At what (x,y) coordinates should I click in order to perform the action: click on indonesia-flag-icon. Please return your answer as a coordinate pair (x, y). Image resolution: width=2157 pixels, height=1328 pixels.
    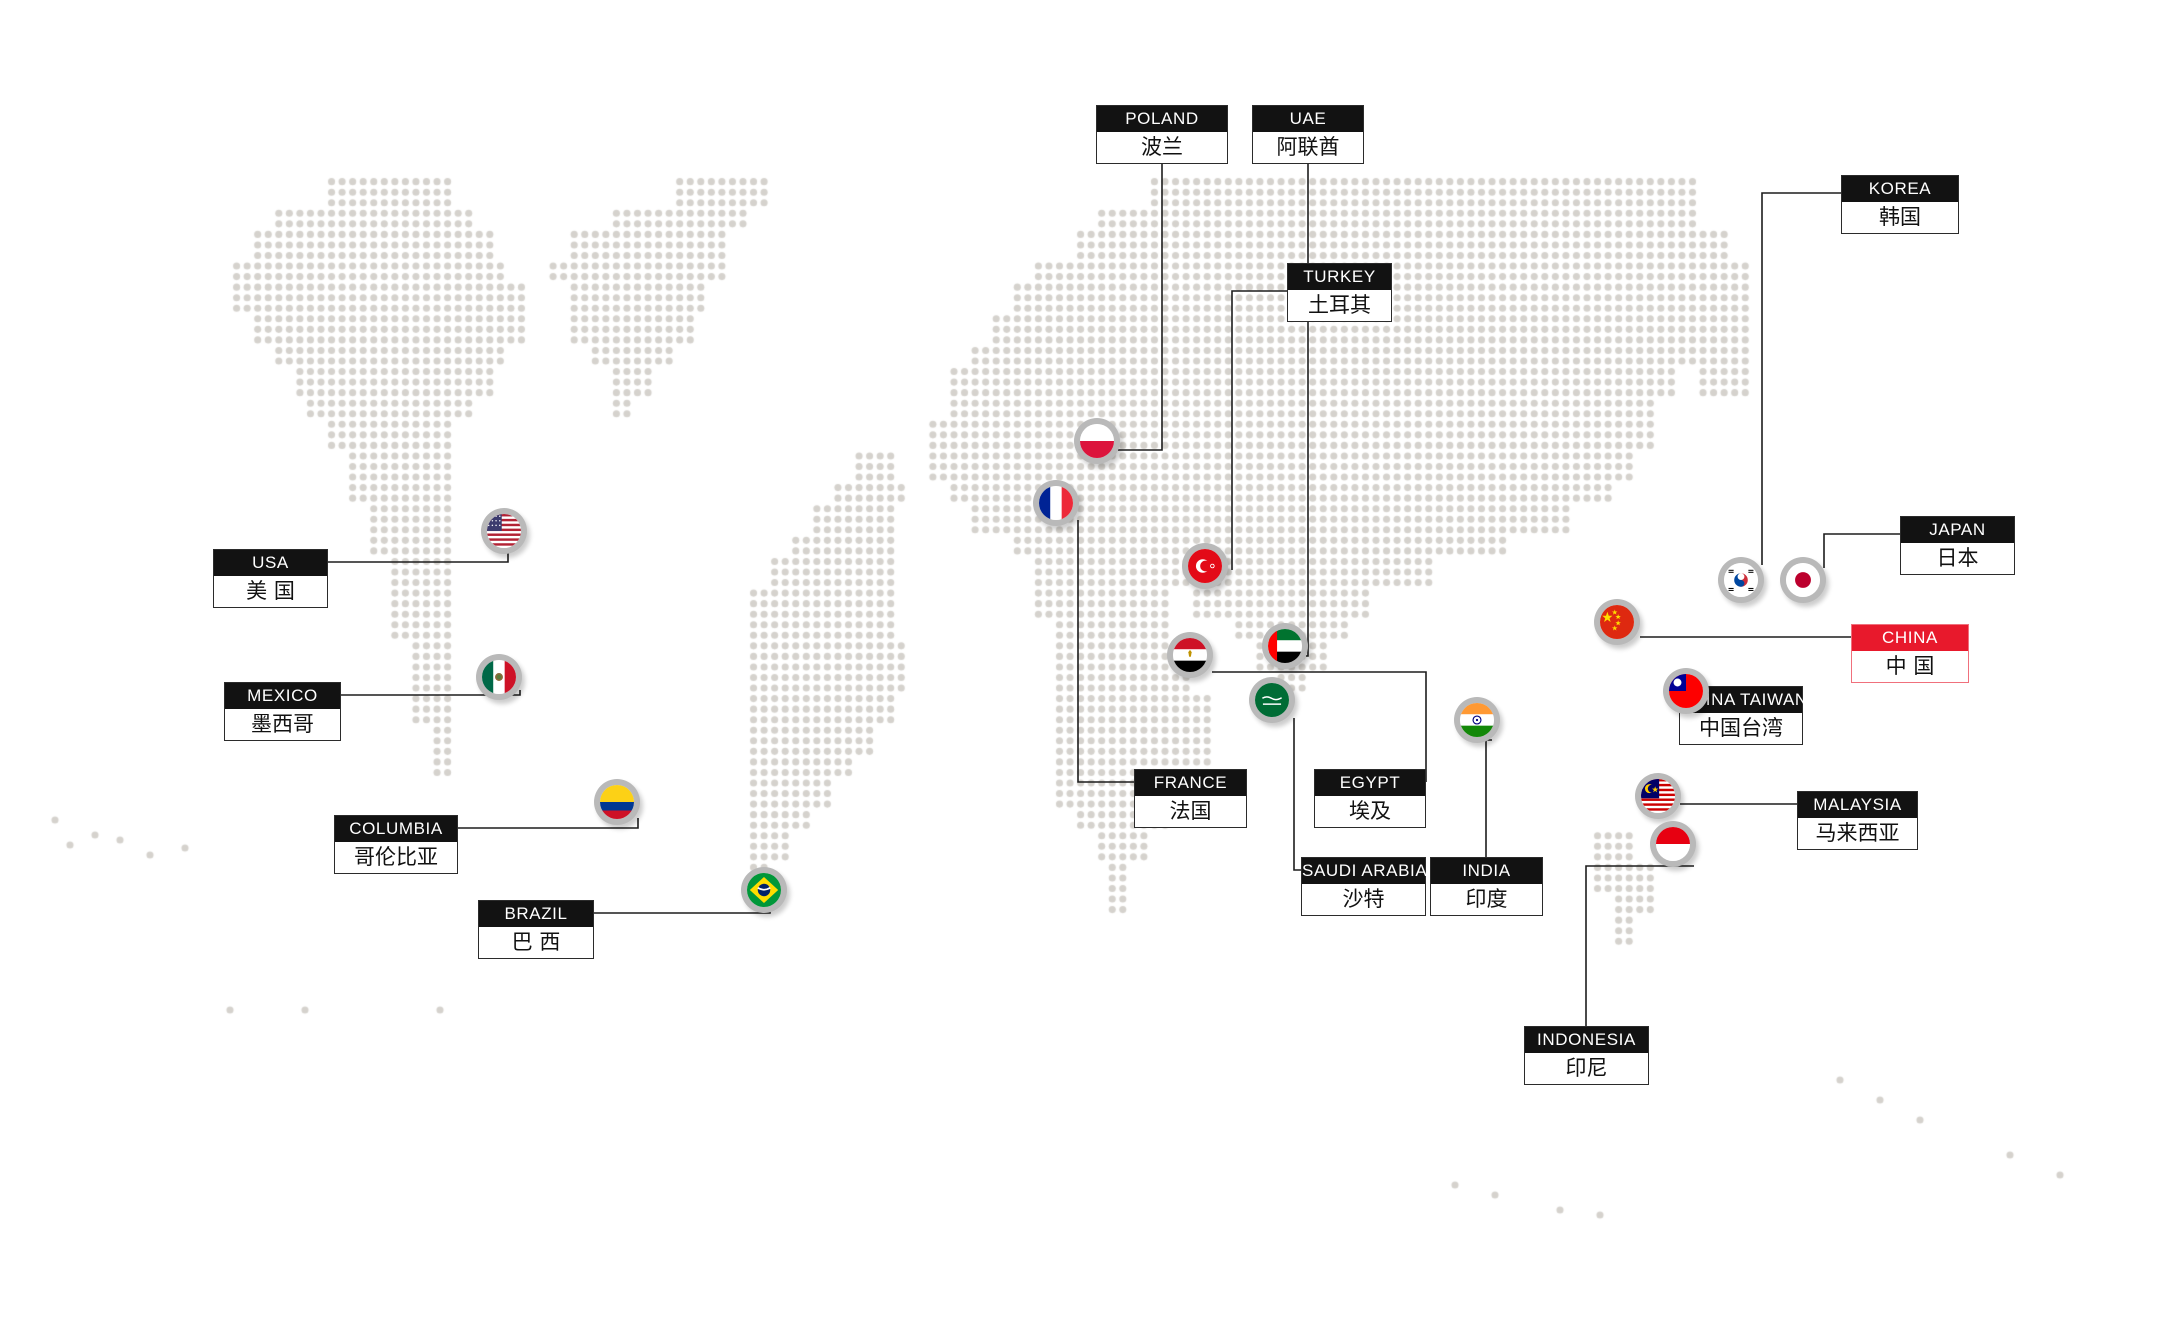
    Looking at the image, I should click on (1673, 844).